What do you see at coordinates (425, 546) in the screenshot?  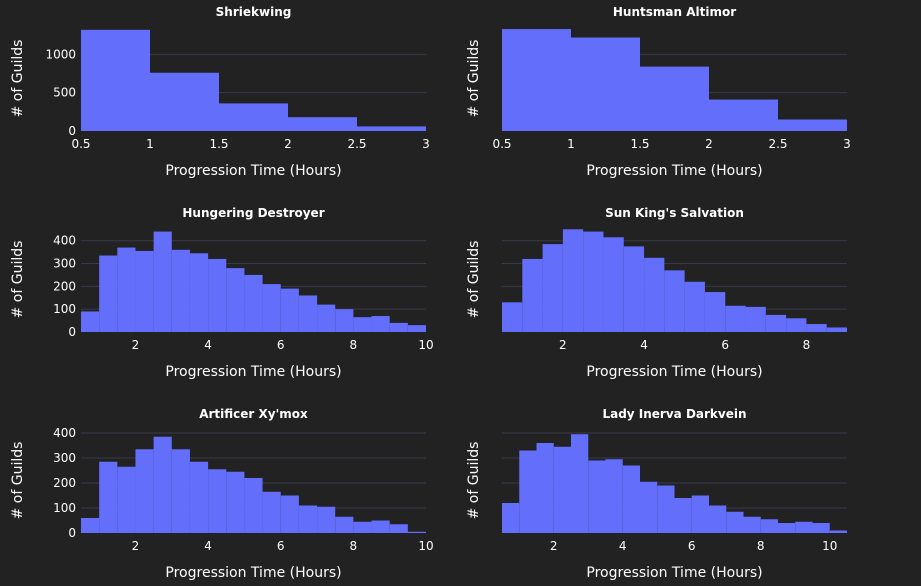 I see `x-tick-label: 10` at bounding box center [425, 546].